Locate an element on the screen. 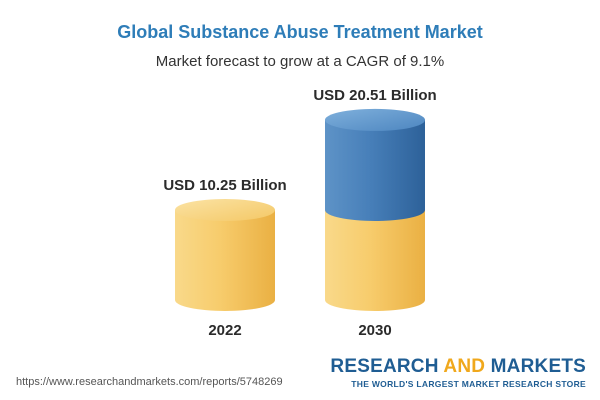 The height and width of the screenshot is (400, 600). x-tick-label-2022: 2022 is located at coordinates (224, 330).